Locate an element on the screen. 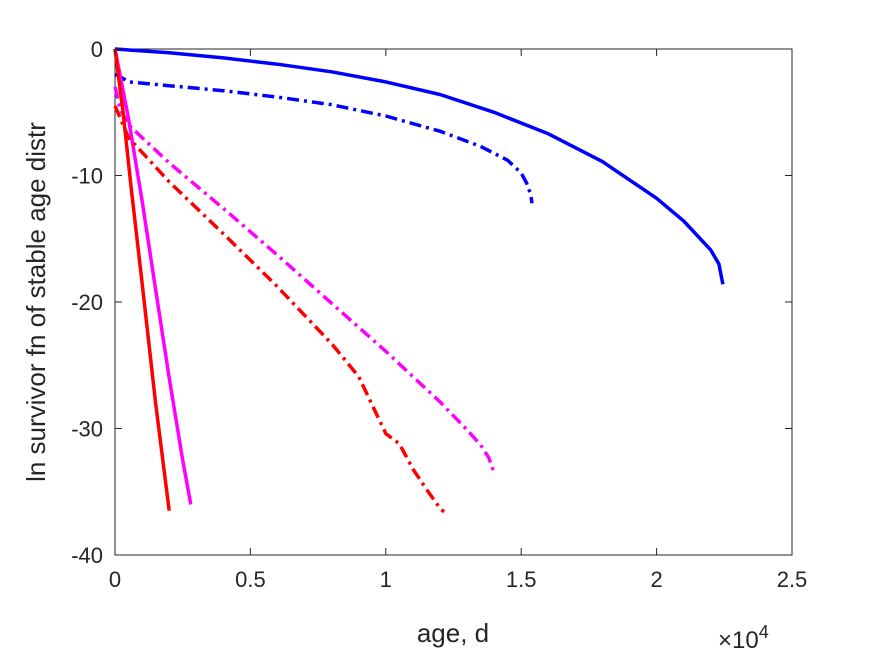 Image resolution: width=875 pixels, height=656 pixels. y-tick-label: 0 is located at coordinates (97, 49).